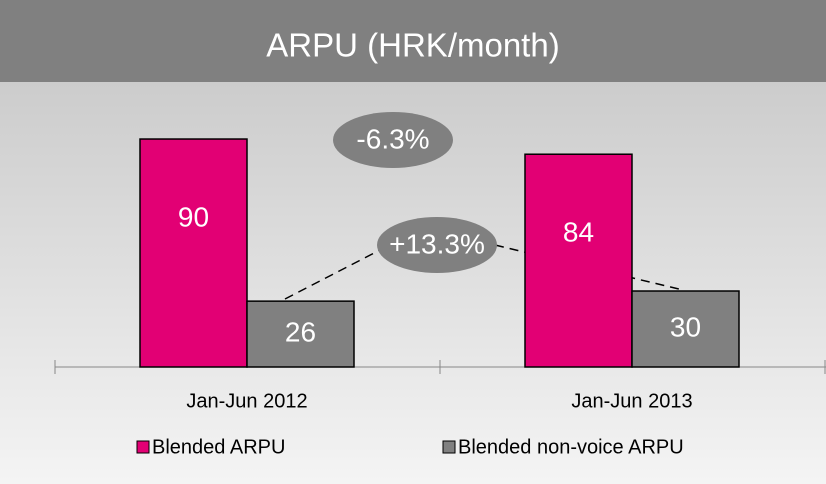 This screenshot has height=484, width=826. I want to click on data-label: 26, so click(300, 331).